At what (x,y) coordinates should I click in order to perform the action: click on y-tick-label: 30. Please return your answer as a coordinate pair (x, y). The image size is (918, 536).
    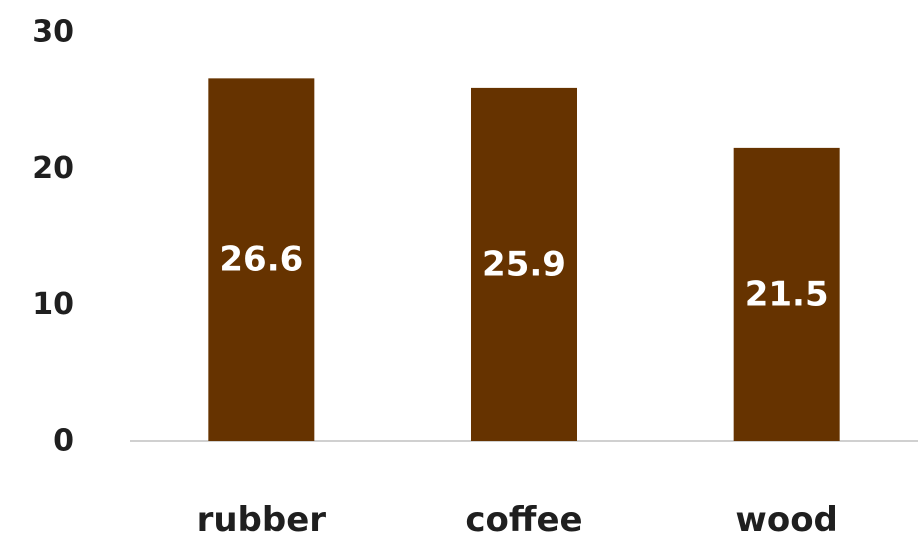
    Looking at the image, I should click on (53, 32).